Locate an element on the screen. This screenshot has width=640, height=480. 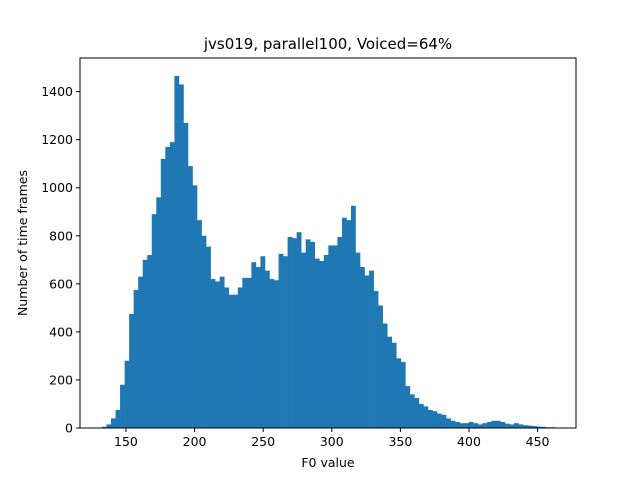
y-tick-label: 800 is located at coordinates (61, 235).